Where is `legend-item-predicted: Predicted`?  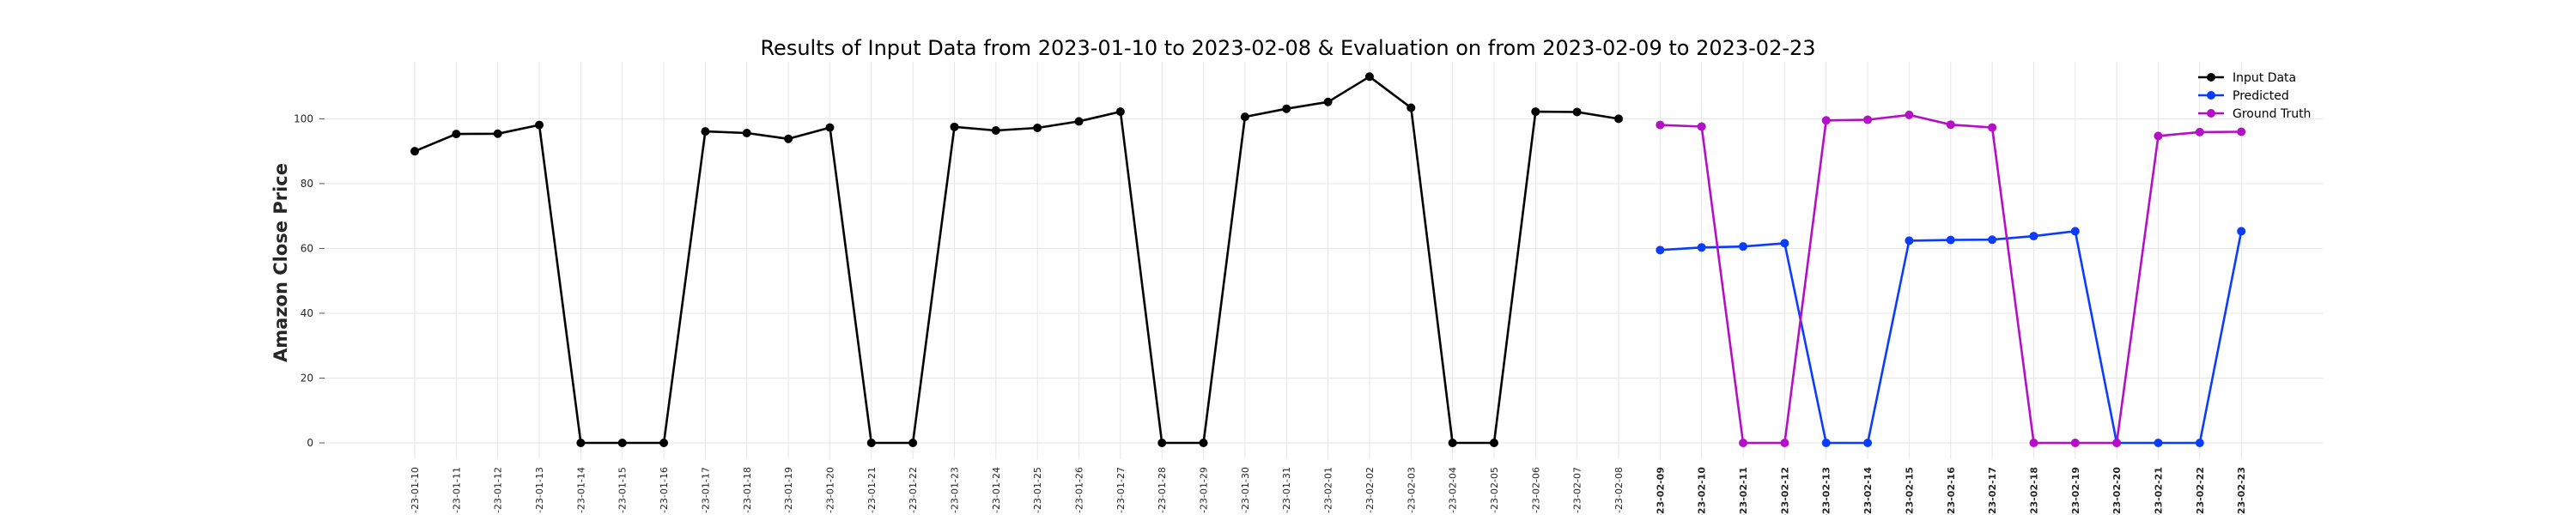
legend-item-predicted: Predicted is located at coordinates (2244, 96).